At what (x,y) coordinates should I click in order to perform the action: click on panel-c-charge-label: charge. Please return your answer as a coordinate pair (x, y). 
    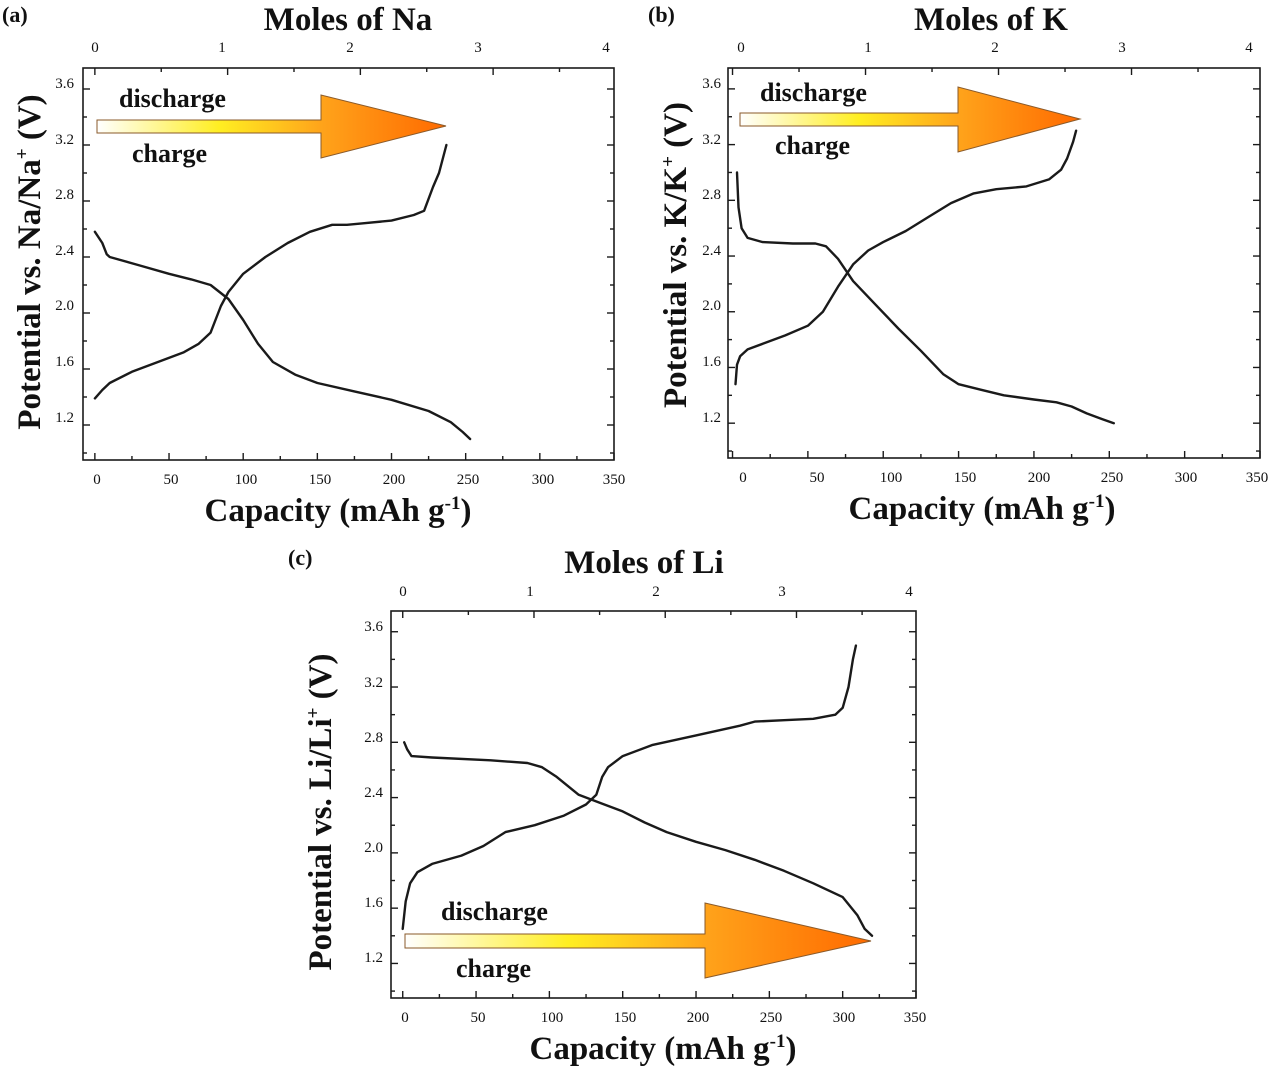
    Looking at the image, I should click on (493, 968).